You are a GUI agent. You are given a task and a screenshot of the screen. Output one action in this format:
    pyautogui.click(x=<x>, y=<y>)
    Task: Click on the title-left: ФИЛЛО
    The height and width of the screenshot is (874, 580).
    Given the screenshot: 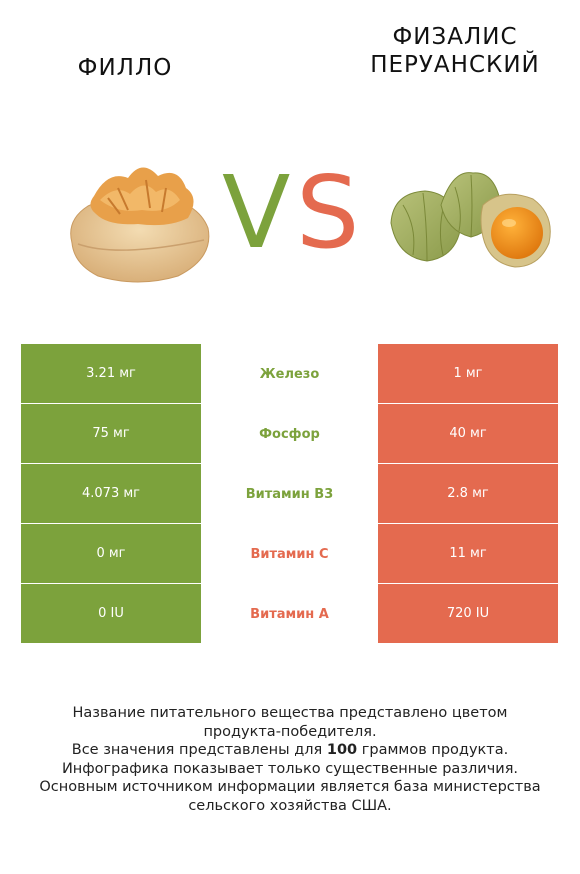 What is the action you would take?
    pyautogui.click(x=125, y=68)
    